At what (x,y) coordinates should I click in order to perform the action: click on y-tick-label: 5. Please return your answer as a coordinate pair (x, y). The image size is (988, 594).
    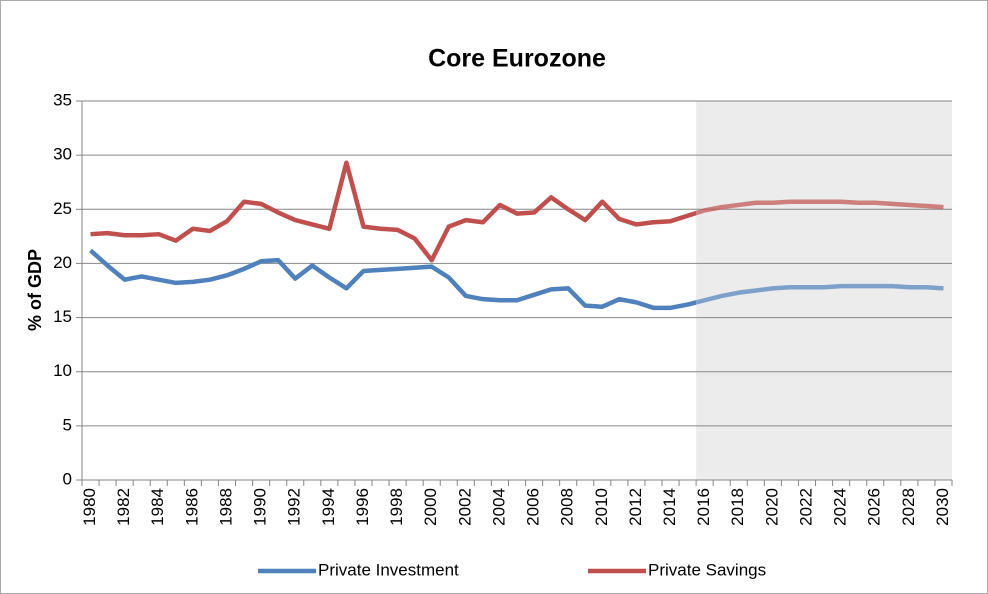
    Looking at the image, I should click on (67, 424).